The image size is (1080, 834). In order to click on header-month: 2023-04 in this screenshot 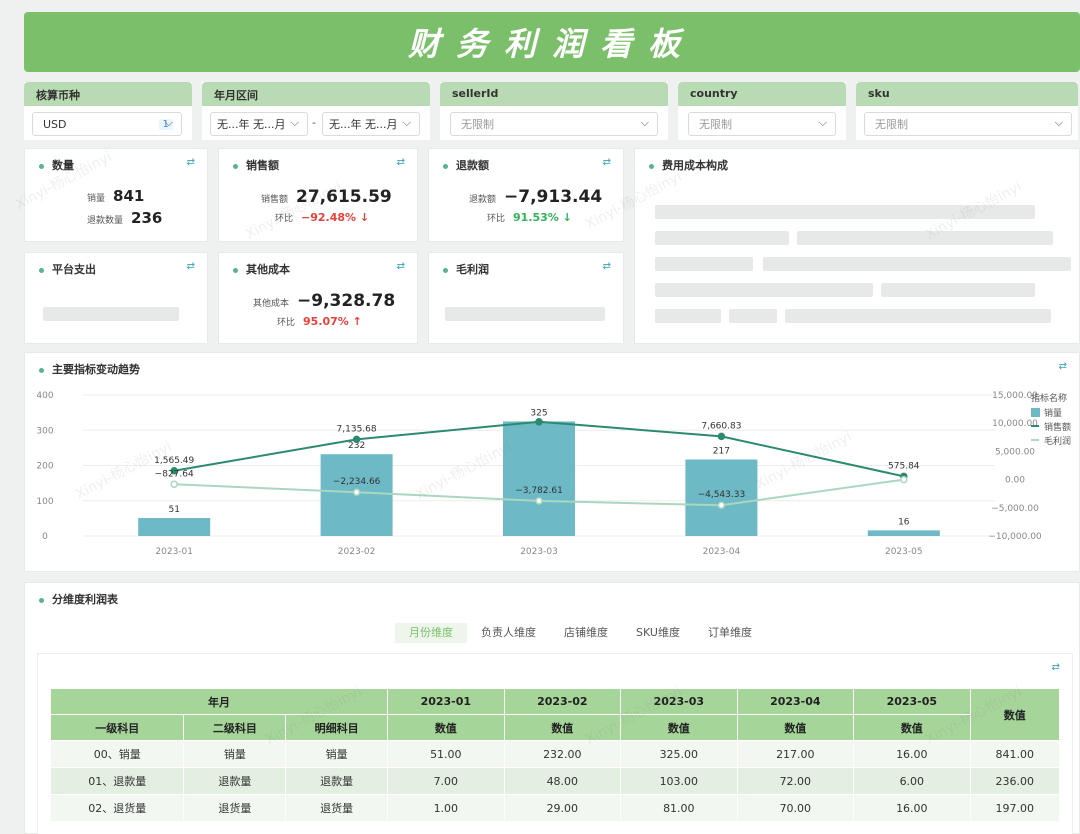, I will do `click(795, 701)`.